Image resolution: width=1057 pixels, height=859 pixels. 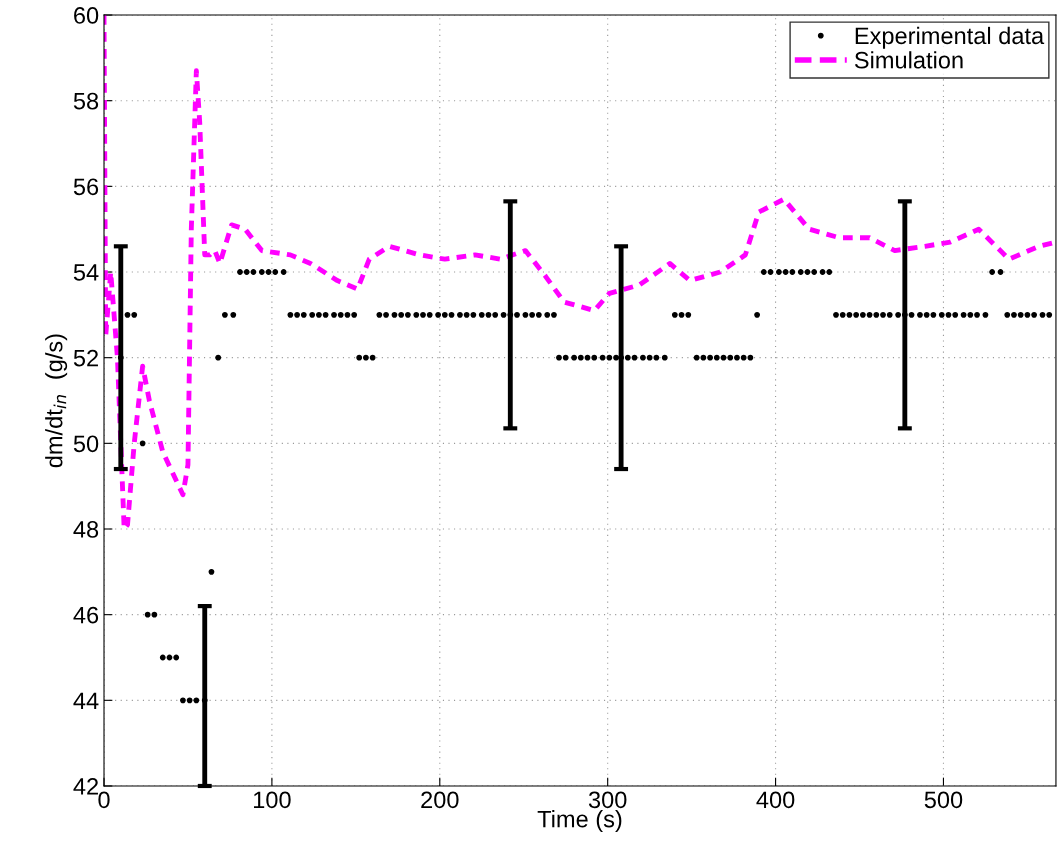 I want to click on x-tick-label: 500, so click(x=943, y=800).